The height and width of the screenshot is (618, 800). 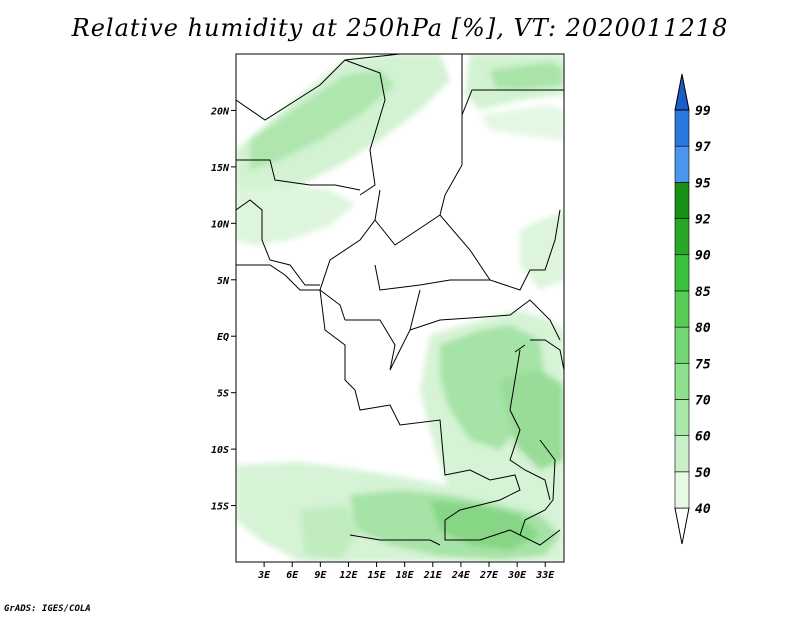 I want to click on colorbar-label: 70, so click(x=703, y=400).